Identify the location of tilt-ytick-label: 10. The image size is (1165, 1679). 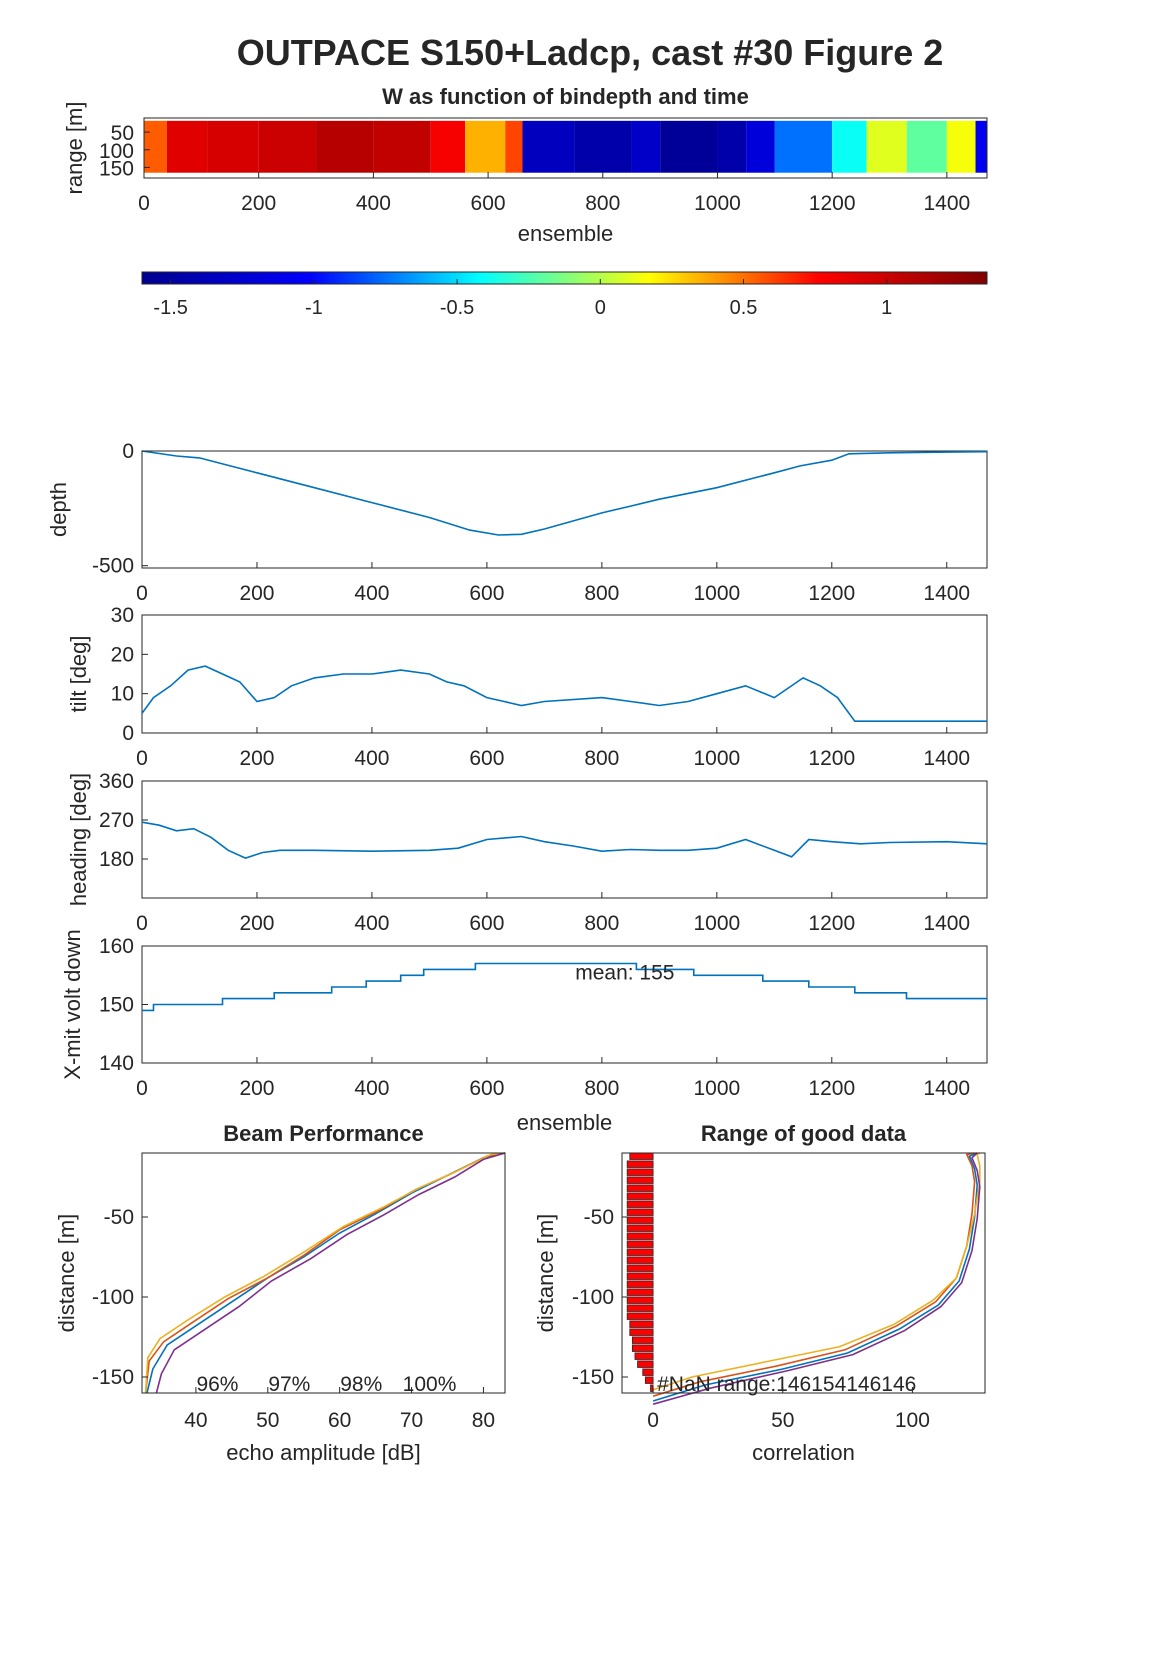
(122, 694).